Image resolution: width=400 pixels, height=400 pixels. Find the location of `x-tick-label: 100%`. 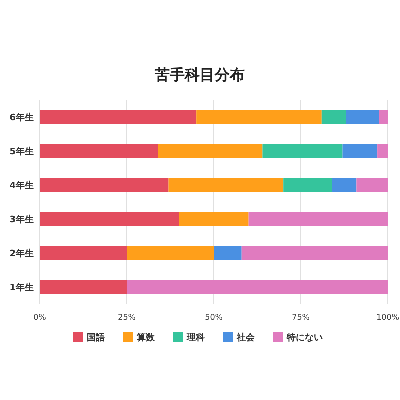

x-tick-label: 100% is located at coordinates (388, 317).